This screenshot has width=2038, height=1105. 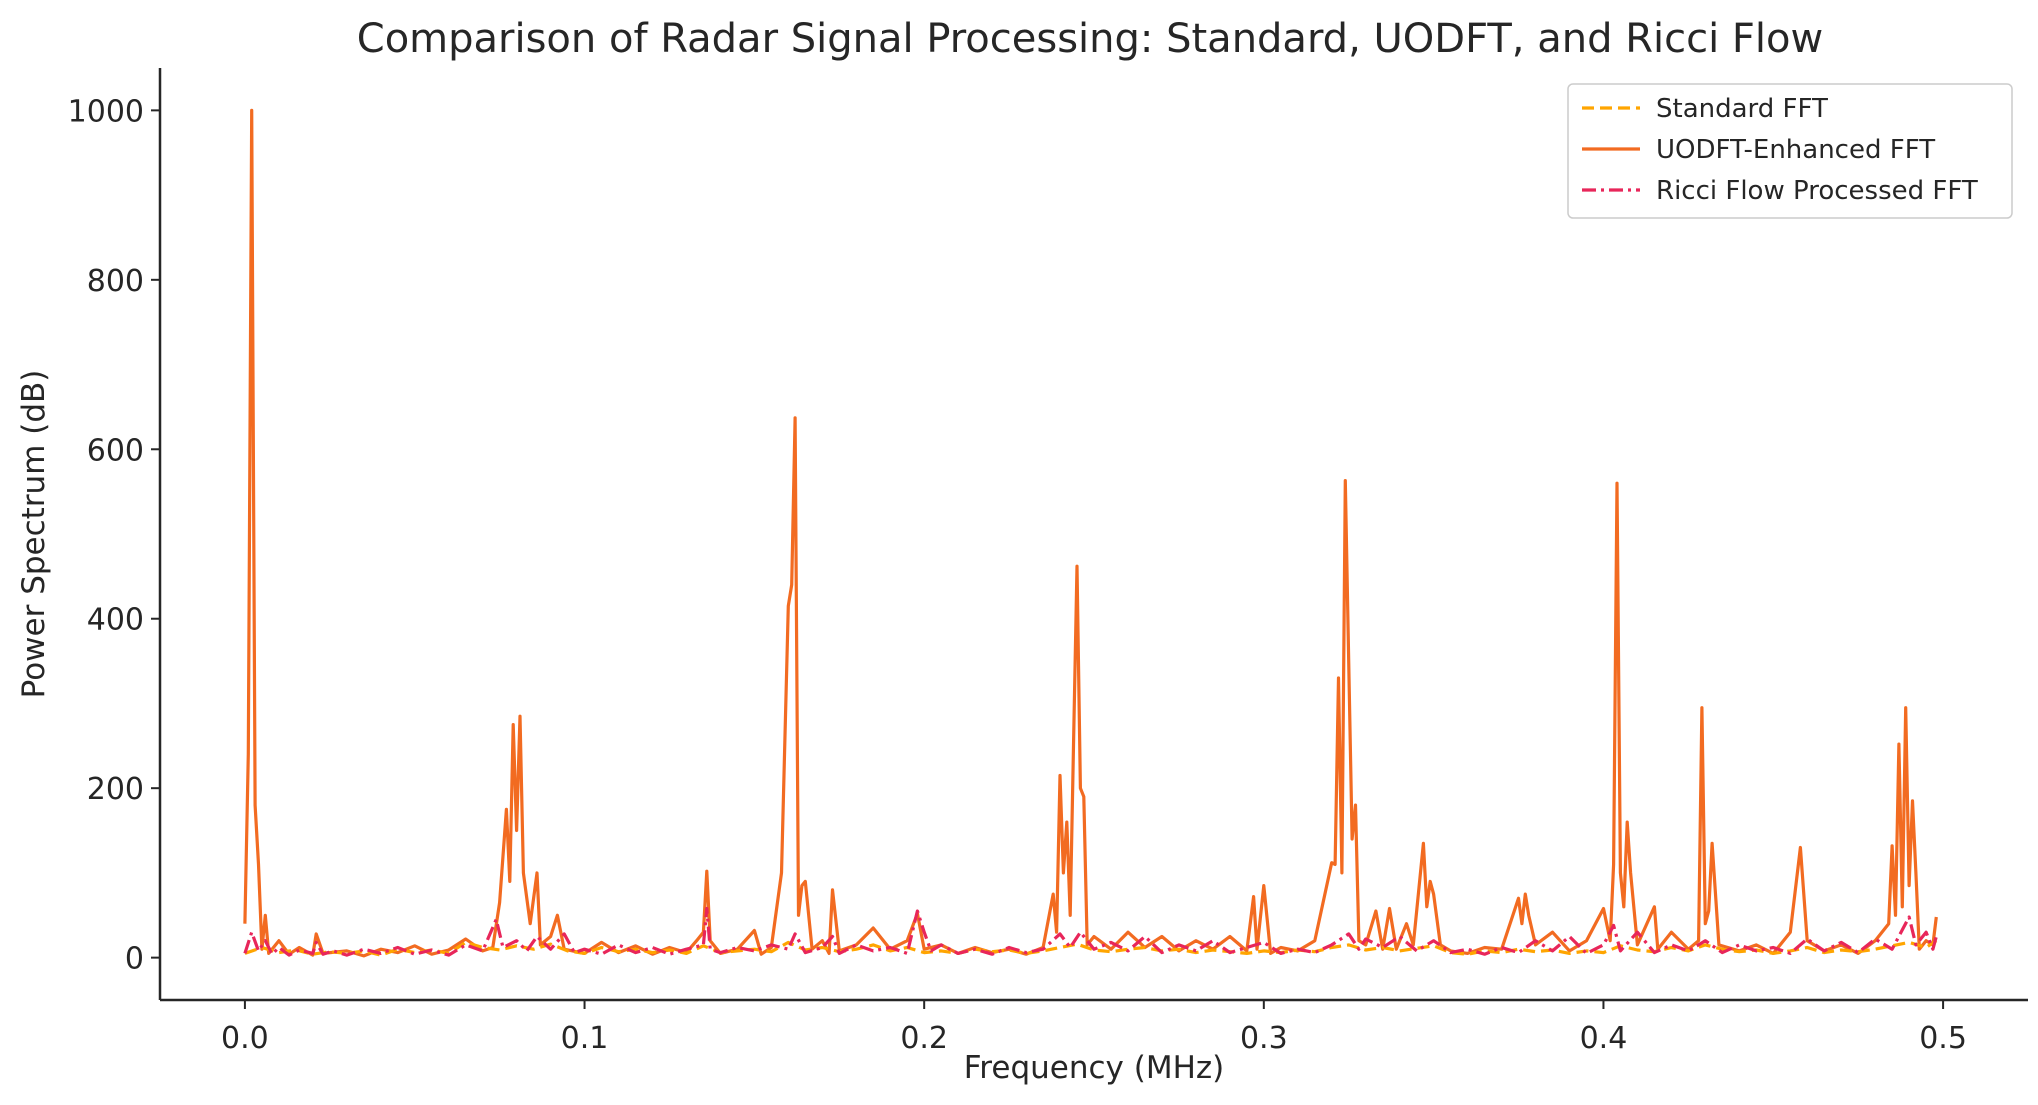 What do you see at coordinates (1094, 1068) in the screenshot?
I see `x-axis-label: Frequency (MHz)` at bounding box center [1094, 1068].